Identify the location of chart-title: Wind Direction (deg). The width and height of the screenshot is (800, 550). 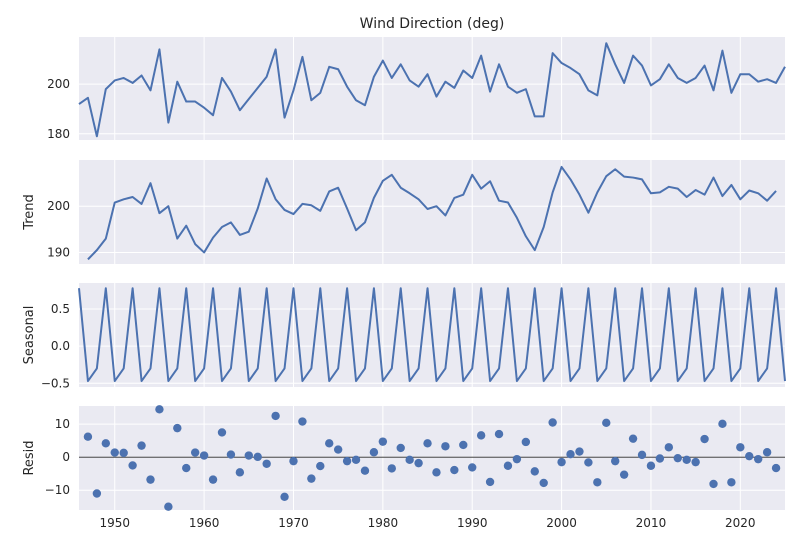
(432, 24).